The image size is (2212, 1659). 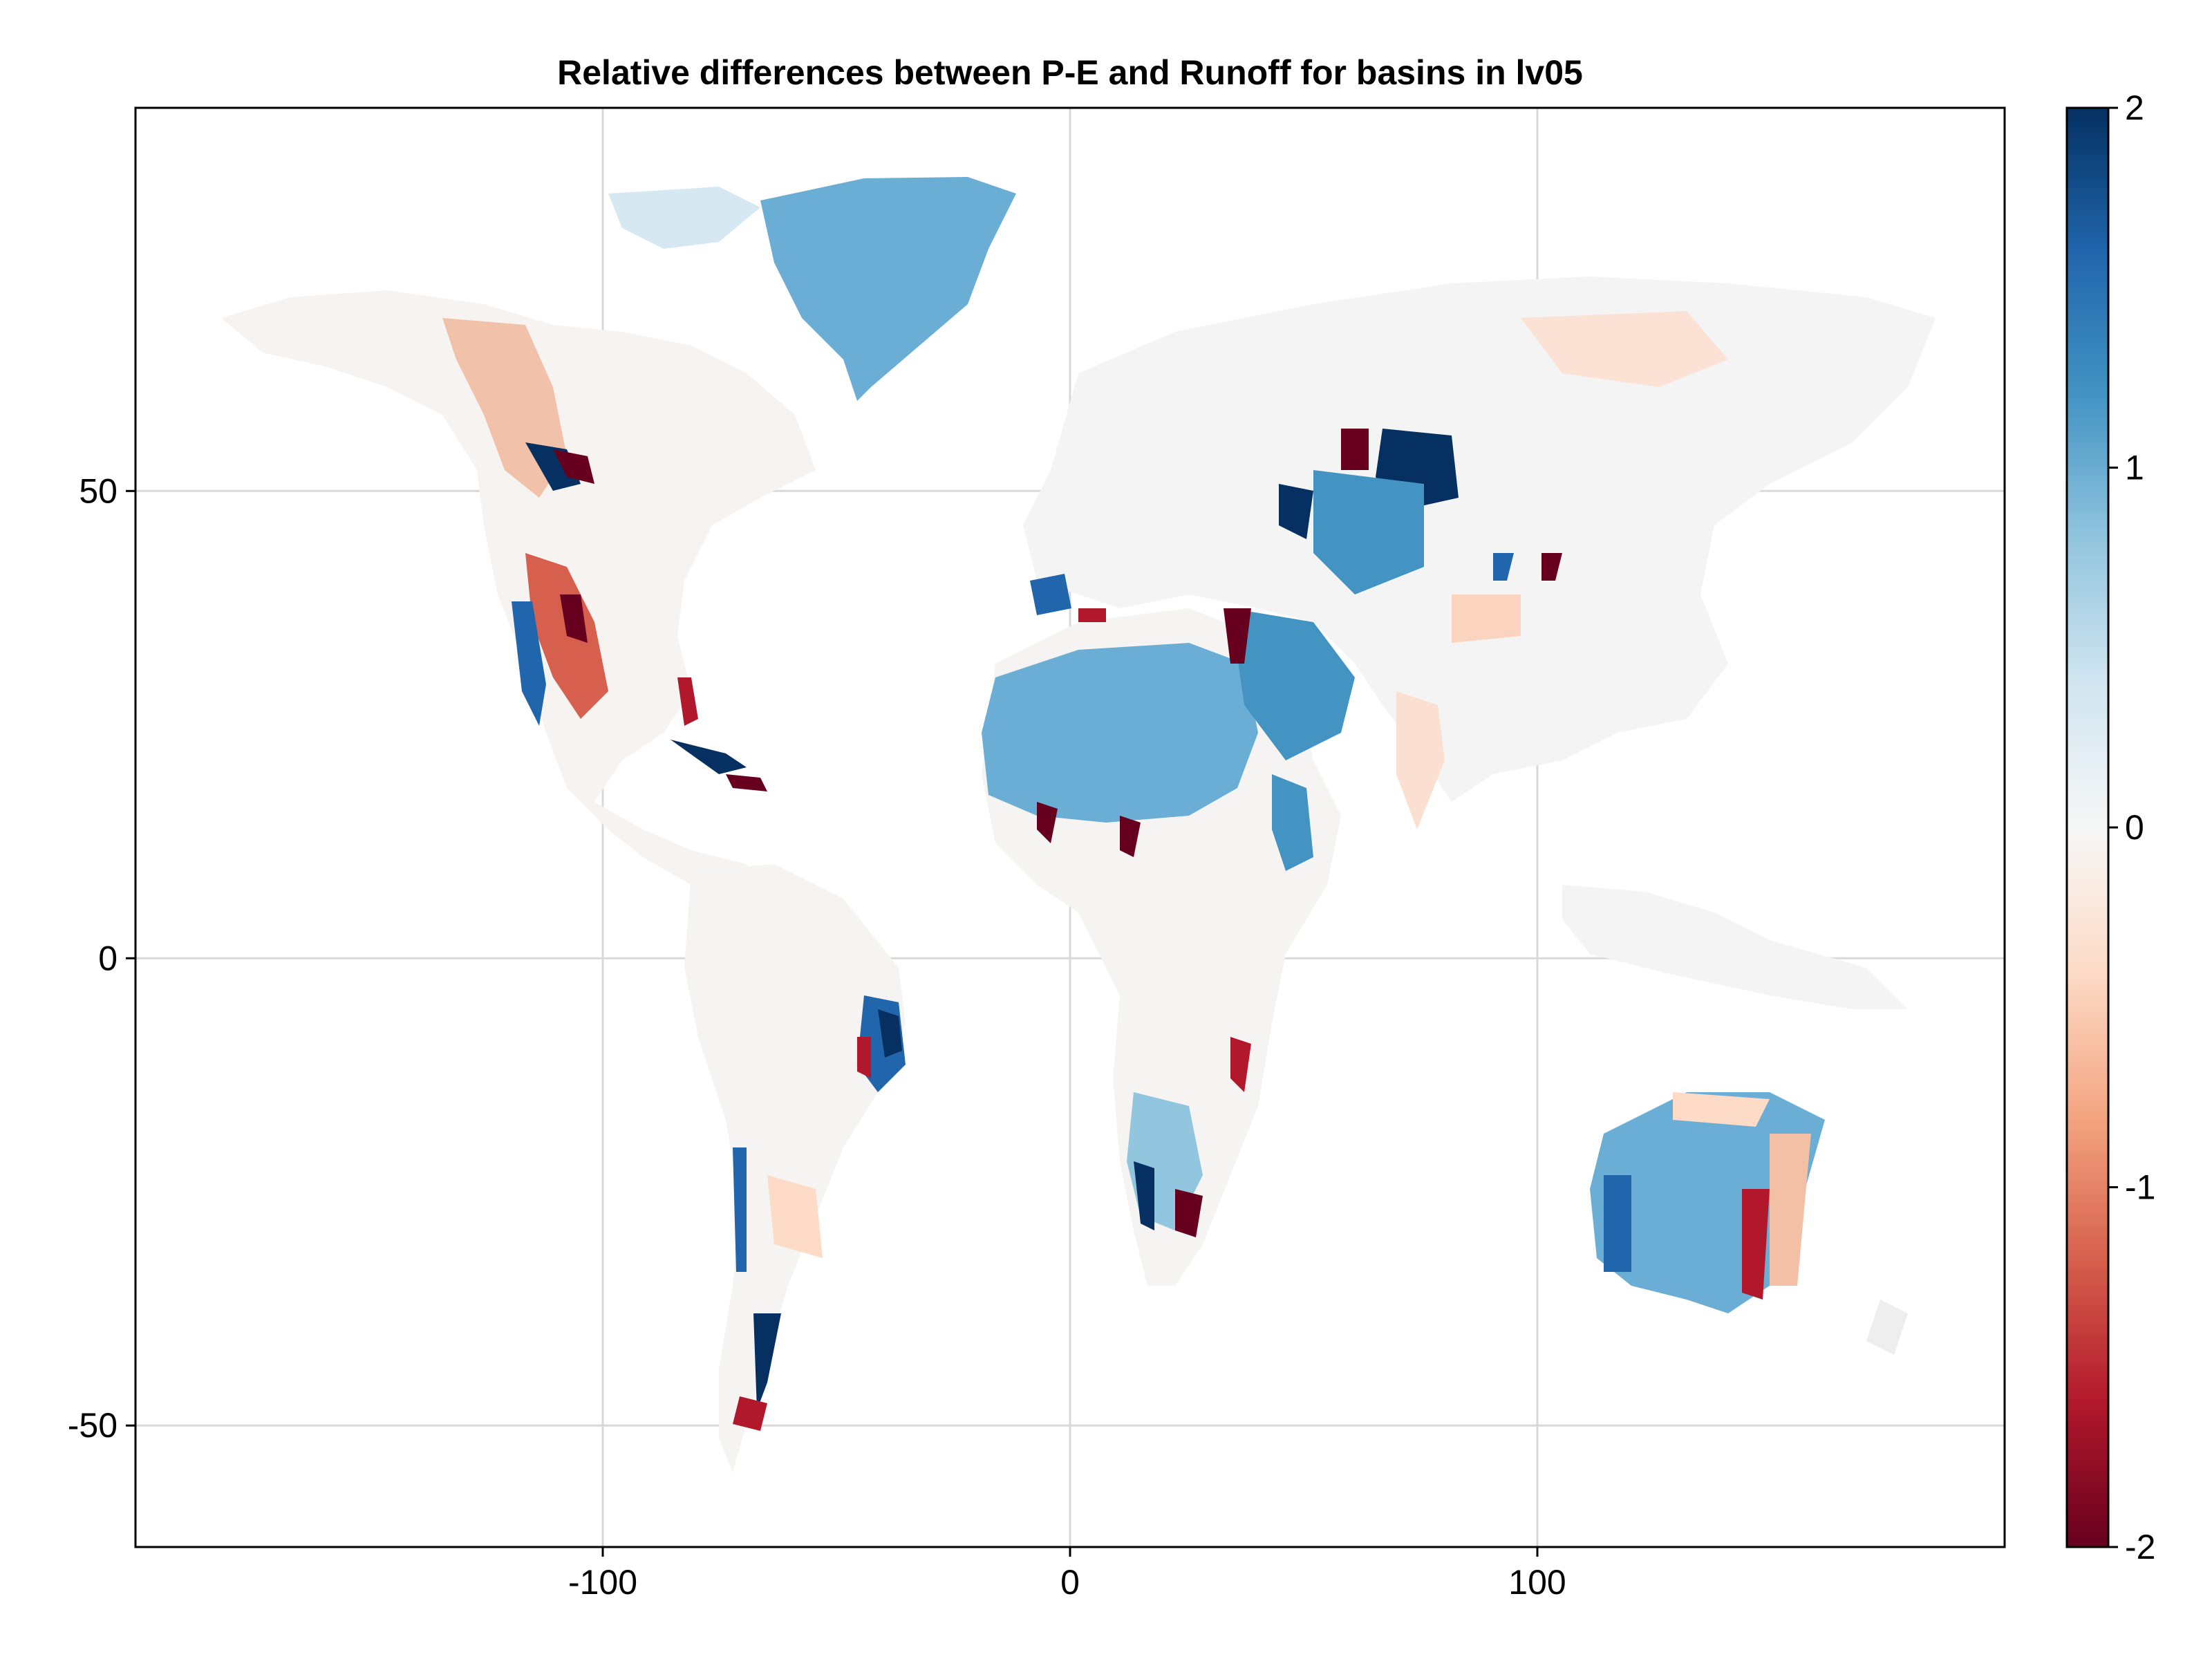 What do you see at coordinates (740, 1209) in the screenshot?
I see `chile-blue` at bounding box center [740, 1209].